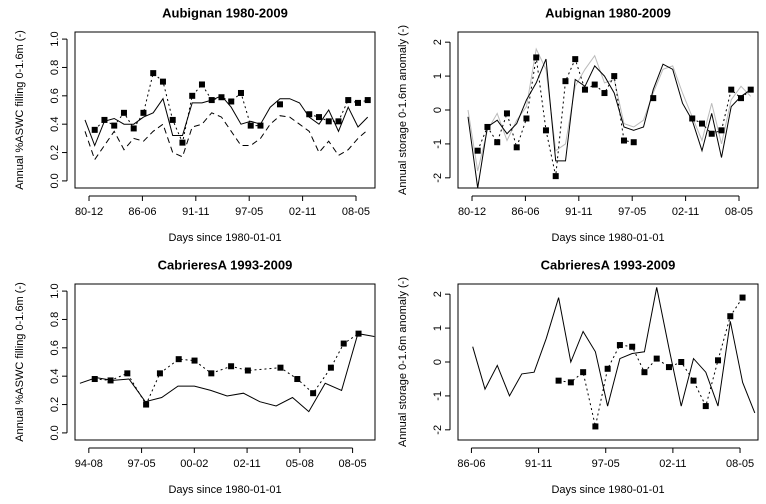  Describe the element at coordinates (89, 212) in the screenshot. I see `x-tick-label: 80-12` at that location.